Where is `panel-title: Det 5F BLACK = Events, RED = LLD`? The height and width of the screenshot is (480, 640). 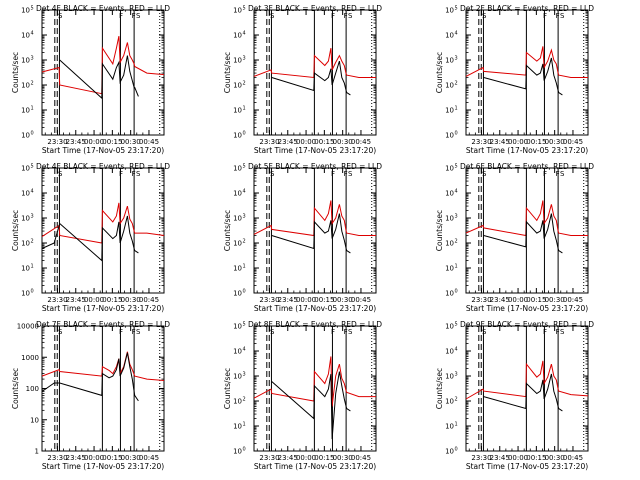 panel-title: Det 5F BLACK = Events, RED = LLD is located at coordinates (315, 166).